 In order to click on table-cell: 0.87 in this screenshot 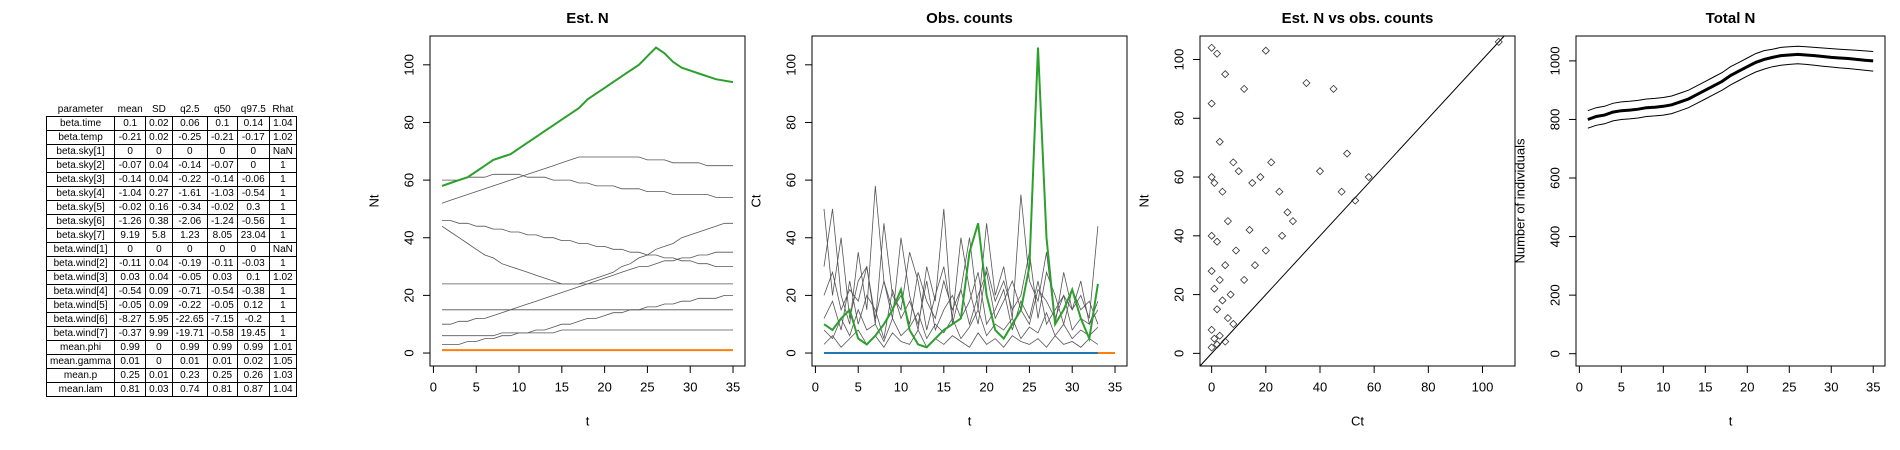, I will do `click(253, 389)`.